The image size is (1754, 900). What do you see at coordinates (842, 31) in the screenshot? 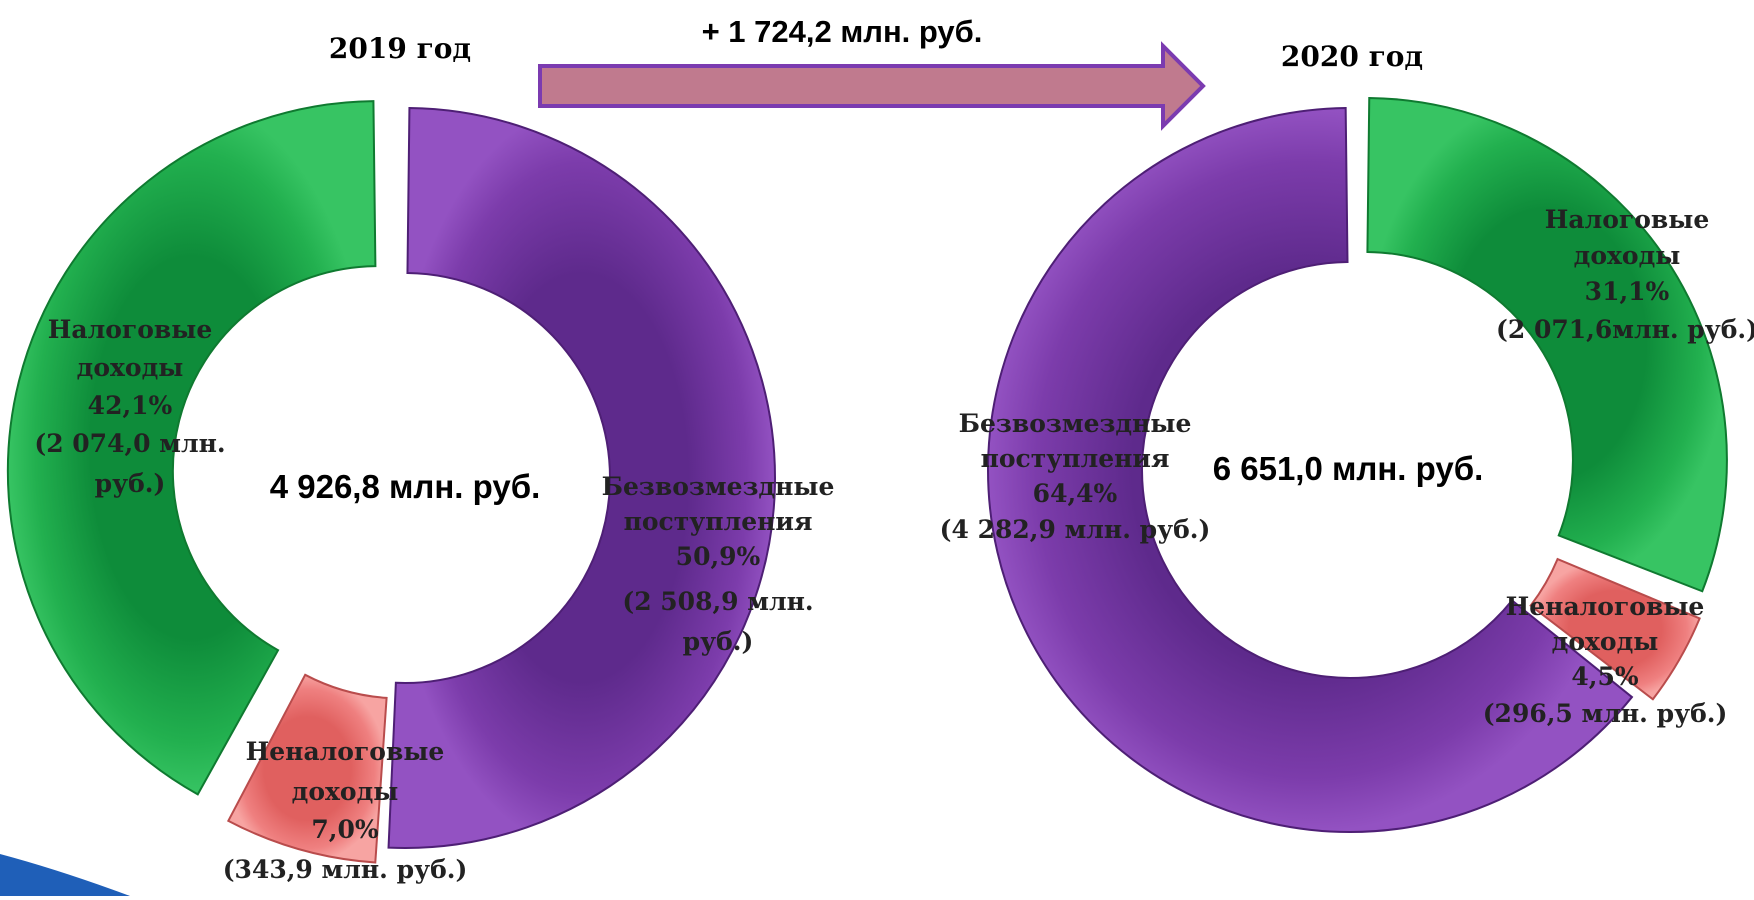
I see `change-label: + 1 724,2 млн. руб.` at bounding box center [842, 31].